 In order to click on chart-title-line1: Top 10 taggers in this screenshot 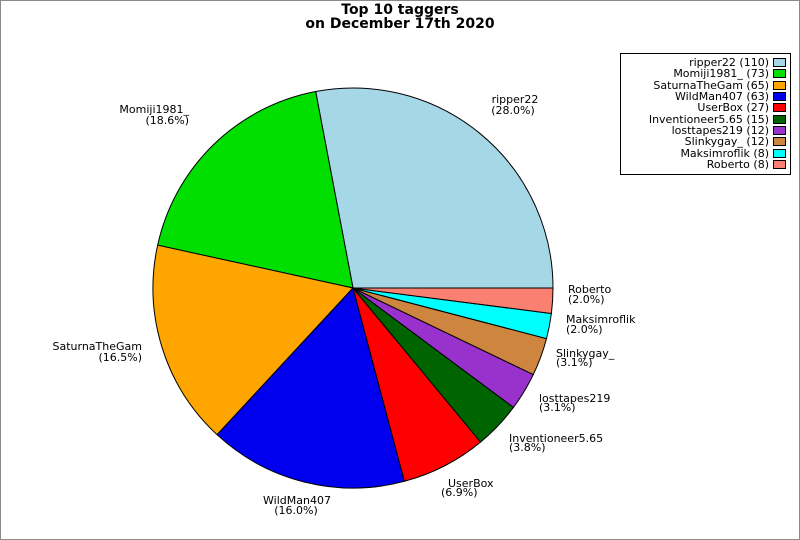, I will do `click(400, 10)`.